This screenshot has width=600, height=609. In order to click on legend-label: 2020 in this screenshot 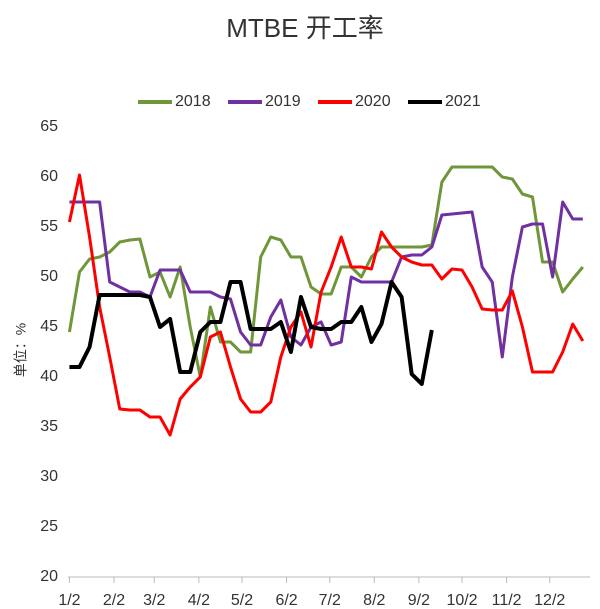, I will do `click(373, 101)`.